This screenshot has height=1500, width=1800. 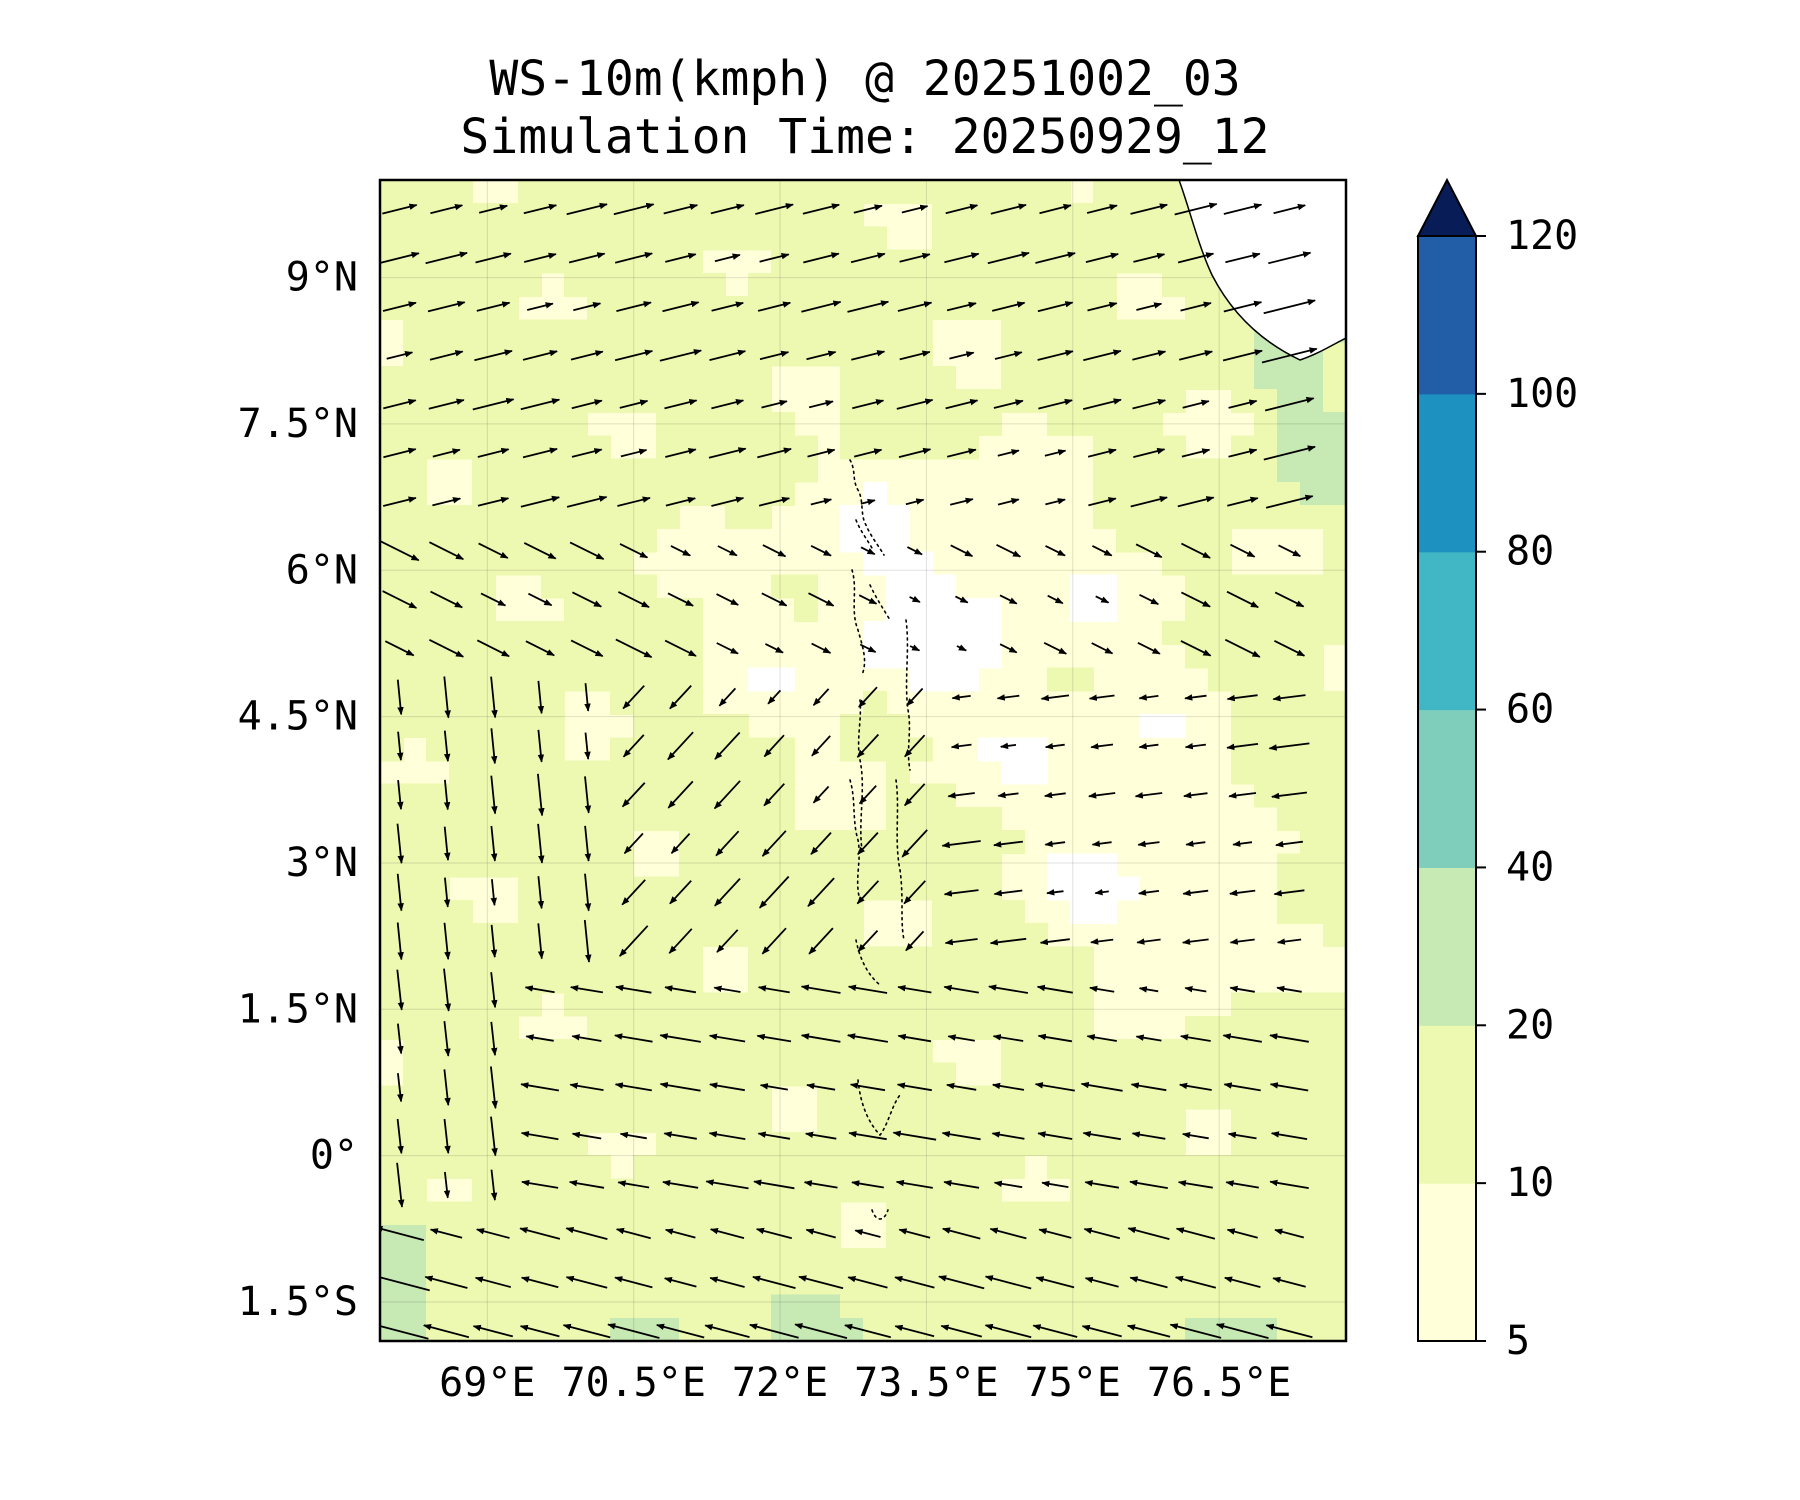 I want to click on colorbar-segment, so click(x=1447, y=473).